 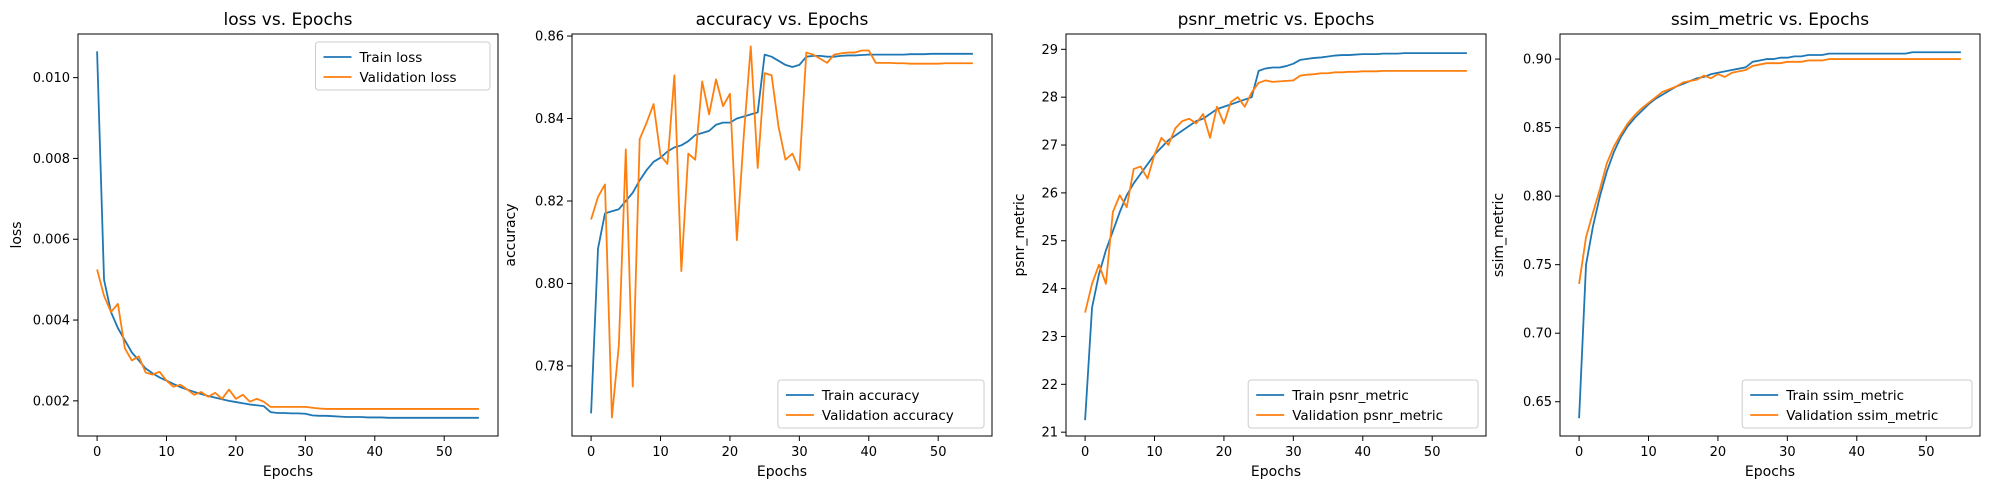 What do you see at coordinates (391, 58) in the screenshot?
I see `legend-label-train: Train loss` at bounding box center [391, 58].